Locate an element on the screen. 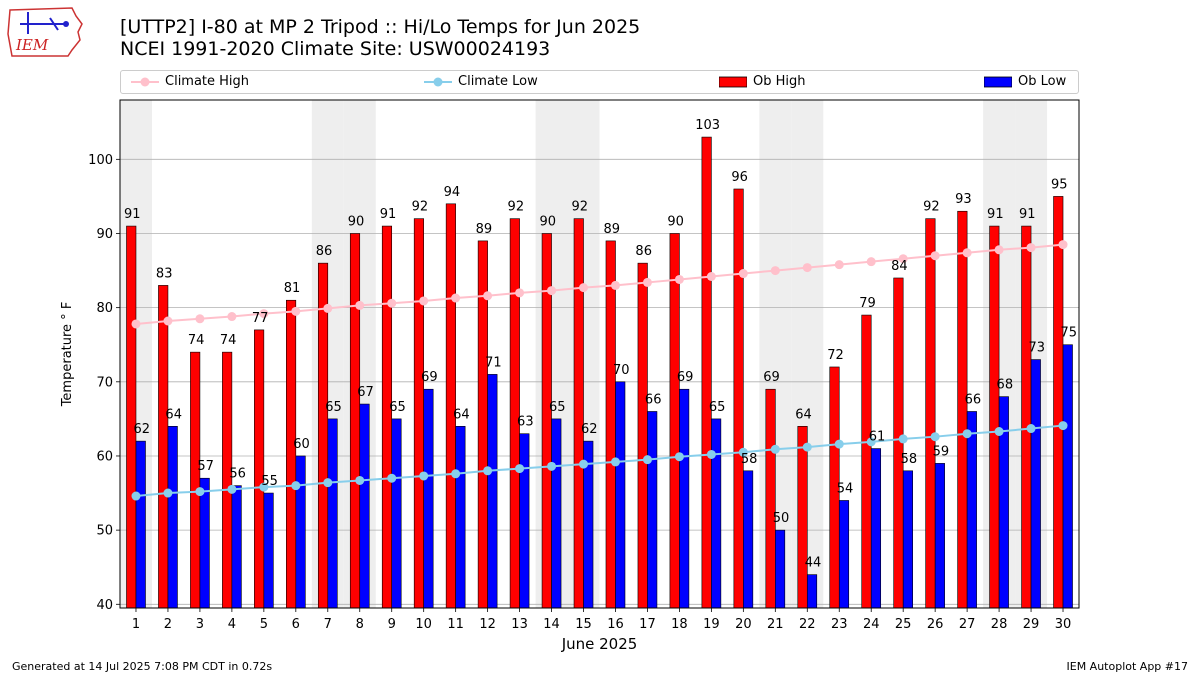 This screenshot has height=675, width=1200. ob-low-label: 65 is located at coordinates (397, 407).